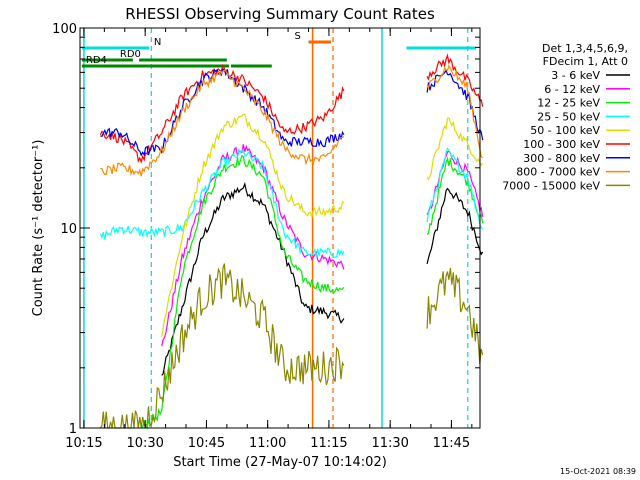 The width and height of the screenshot is (640, 480). I want to click on x-axis-label: Start Time (27-May-07 10:14:02), so click(280, 462).